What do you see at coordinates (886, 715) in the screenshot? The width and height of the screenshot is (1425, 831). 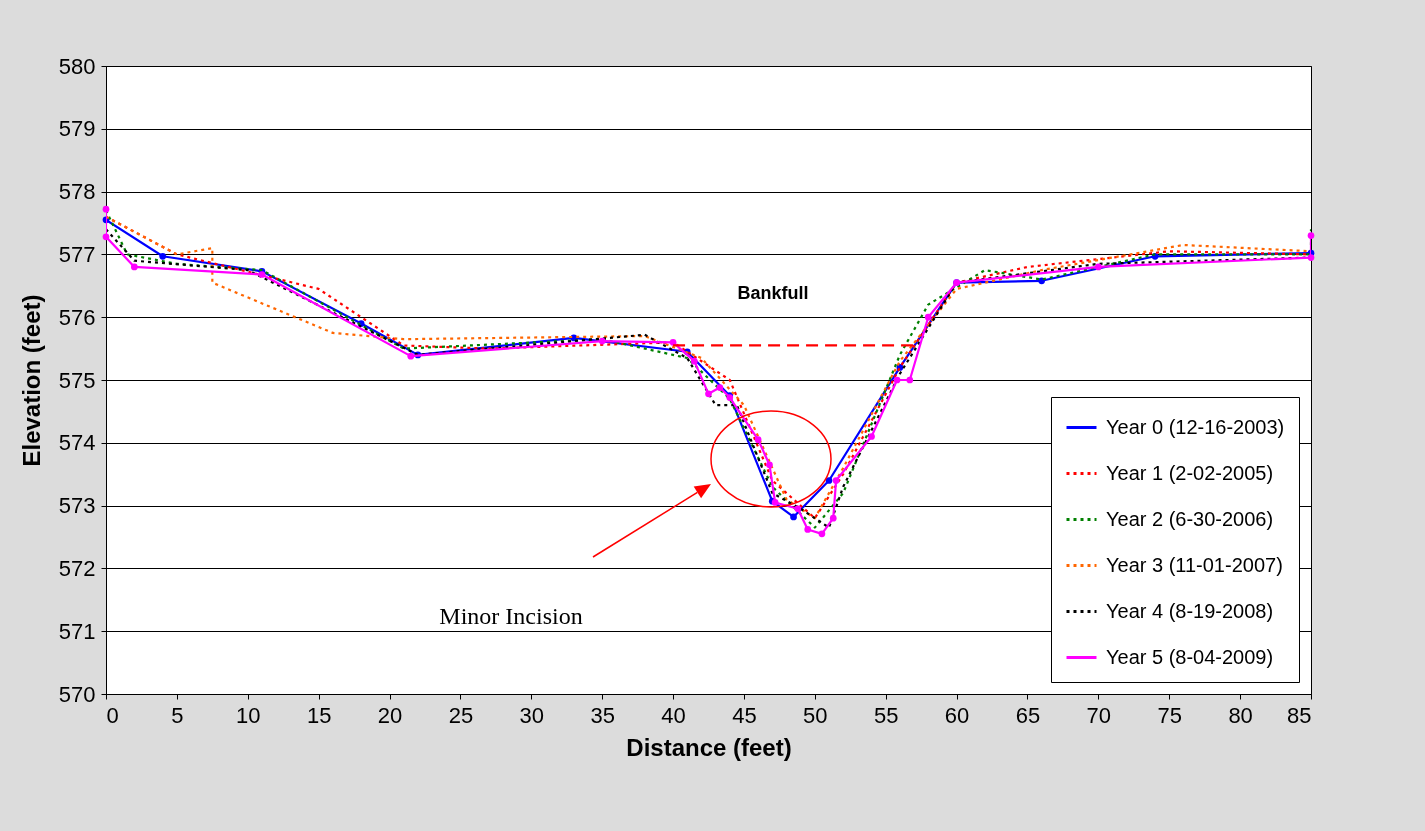 I see `x-tick-label: 55` at bounding box center [886, 715].